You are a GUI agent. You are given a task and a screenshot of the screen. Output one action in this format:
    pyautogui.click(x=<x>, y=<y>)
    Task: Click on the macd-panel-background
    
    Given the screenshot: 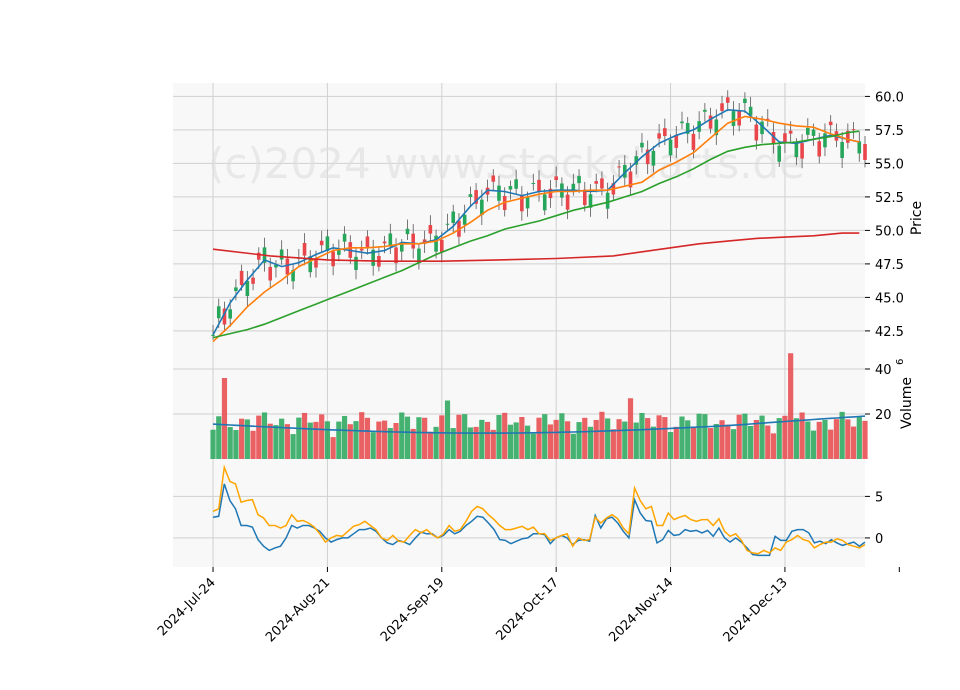 What is the action you would take?
    pyautogui.click(x=519, y=513)
    